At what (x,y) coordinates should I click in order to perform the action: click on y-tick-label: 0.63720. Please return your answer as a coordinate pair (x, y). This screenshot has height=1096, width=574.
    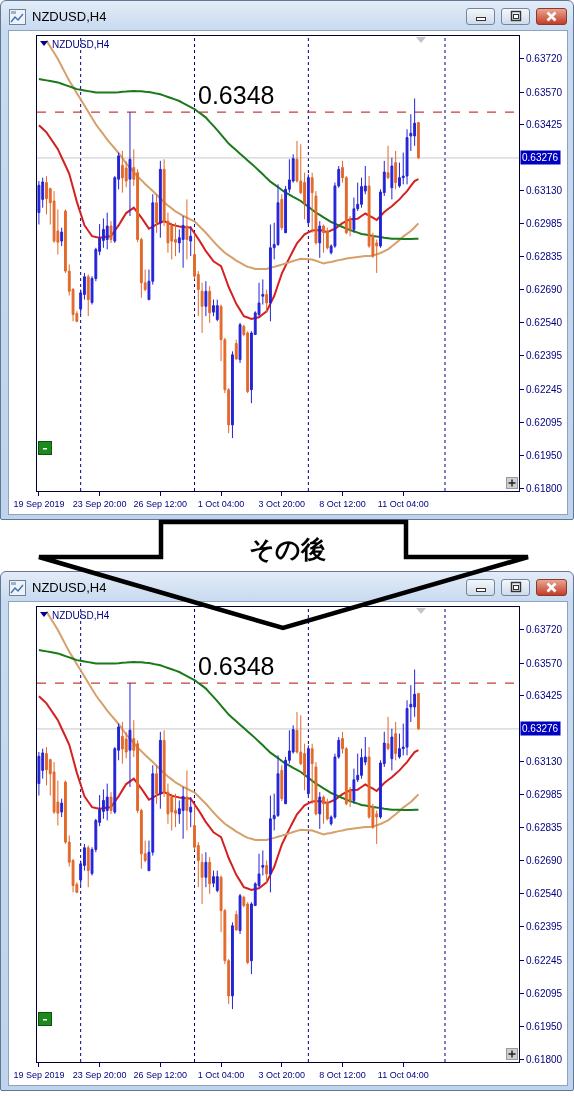
    Looking at the image, I should click on (544, 629).